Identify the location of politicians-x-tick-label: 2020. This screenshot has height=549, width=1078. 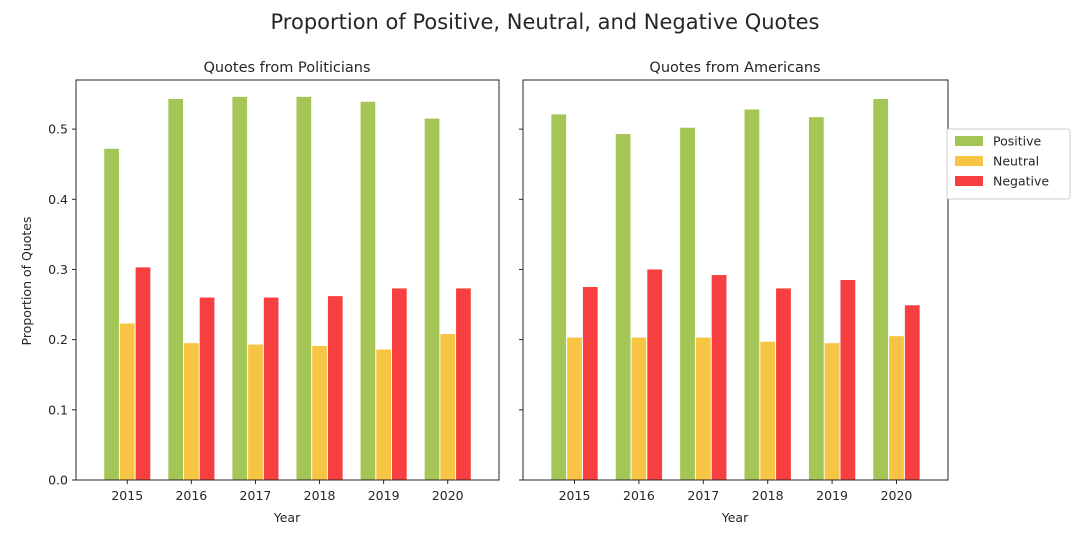
(448, 495).